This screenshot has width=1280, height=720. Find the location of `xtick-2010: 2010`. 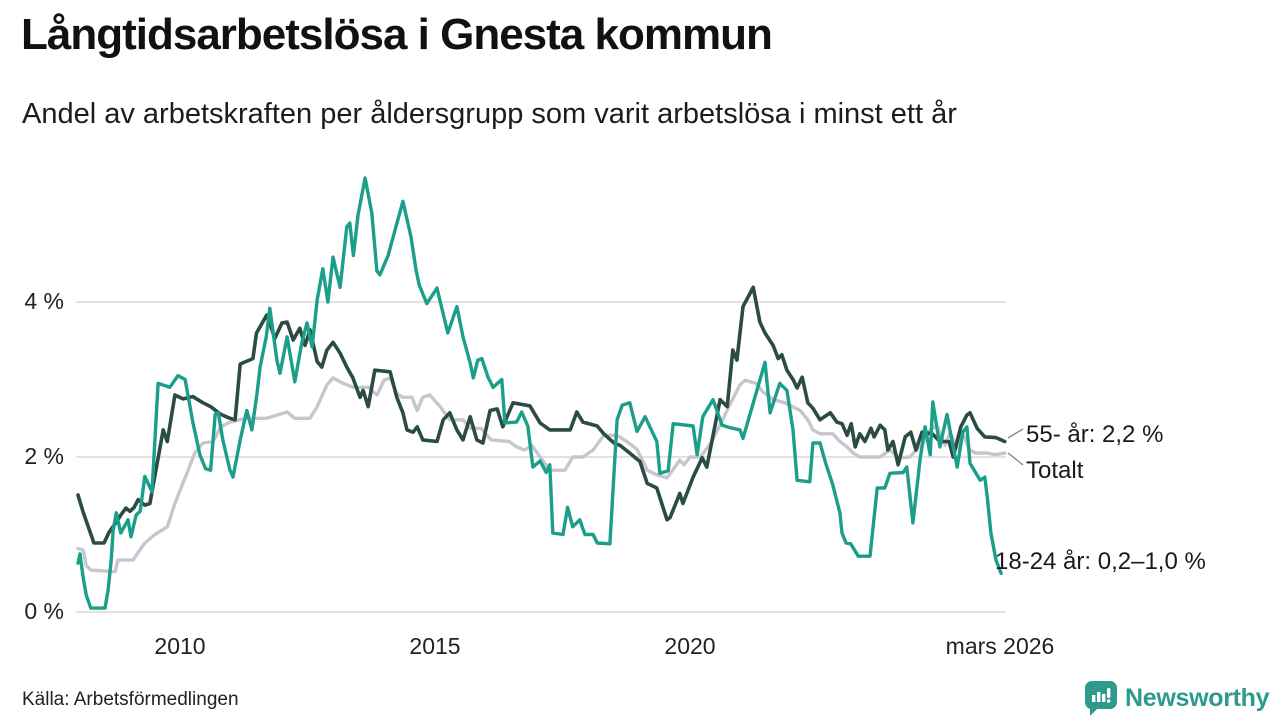

xtick-2010: 2010 is located at coordinates (180, 646).